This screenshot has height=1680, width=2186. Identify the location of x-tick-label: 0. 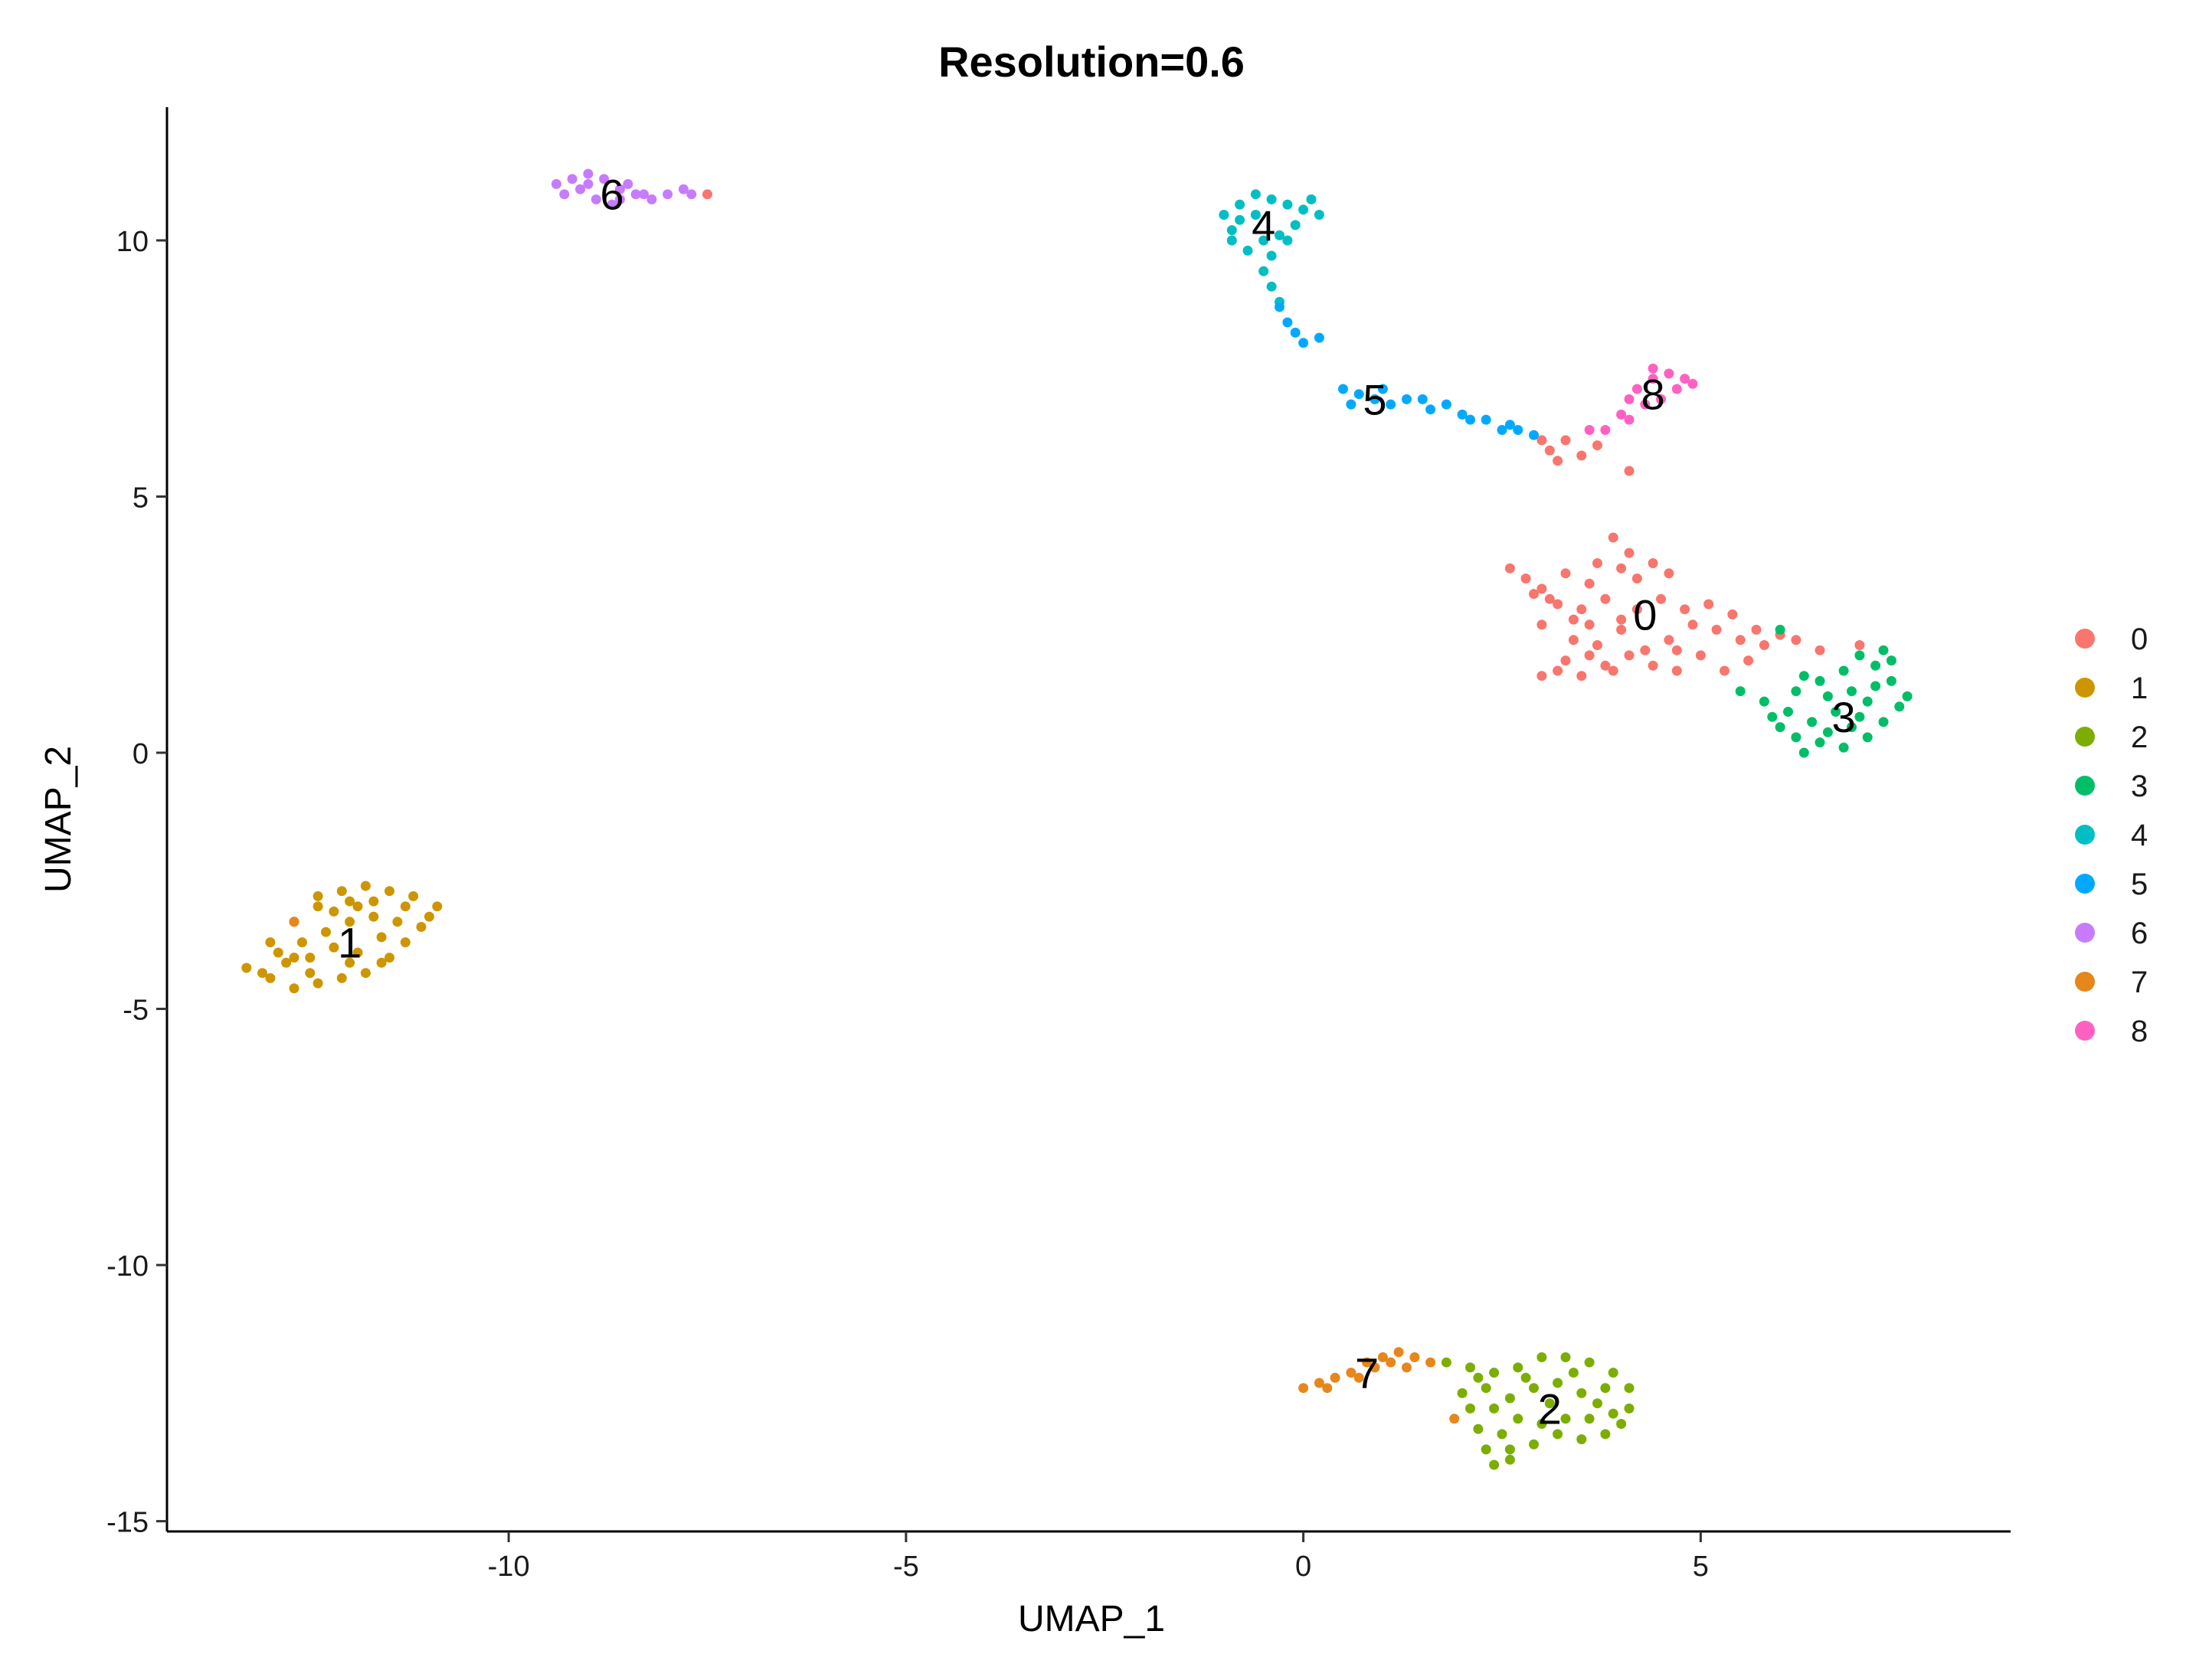
(1303, 1567).